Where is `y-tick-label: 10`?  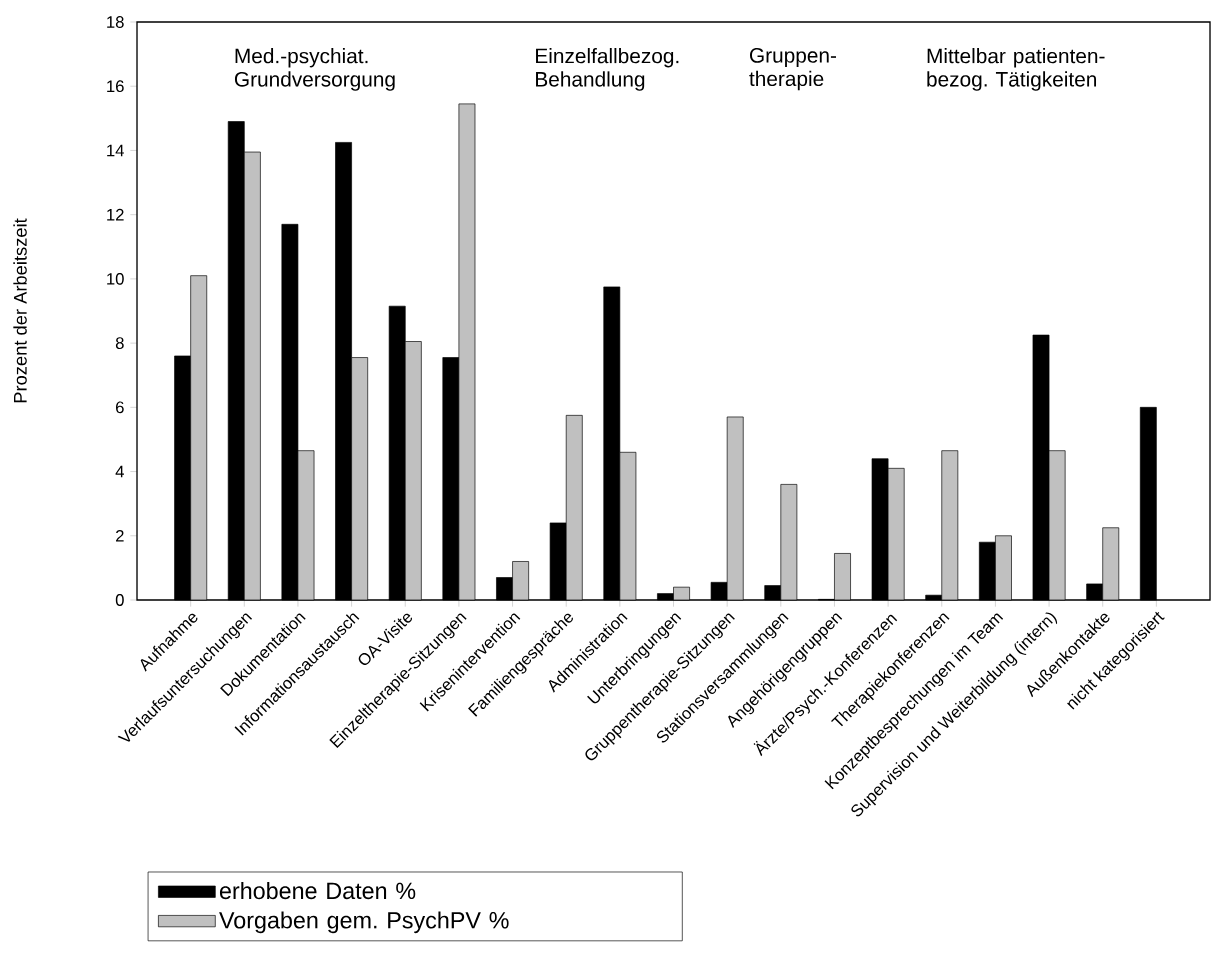 y-tick-label: 10 is located at coordinates (115, 278).